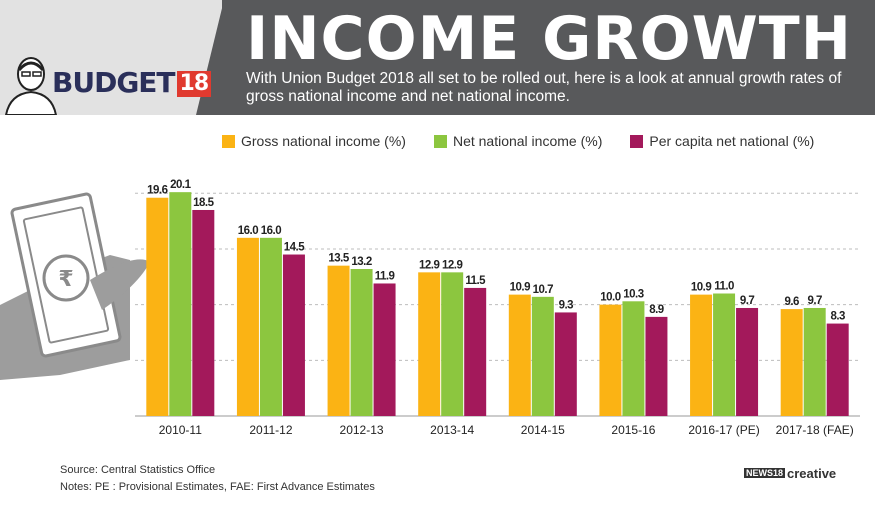  I want to click on x-tick-label: 2013-14, so click(452, 430).